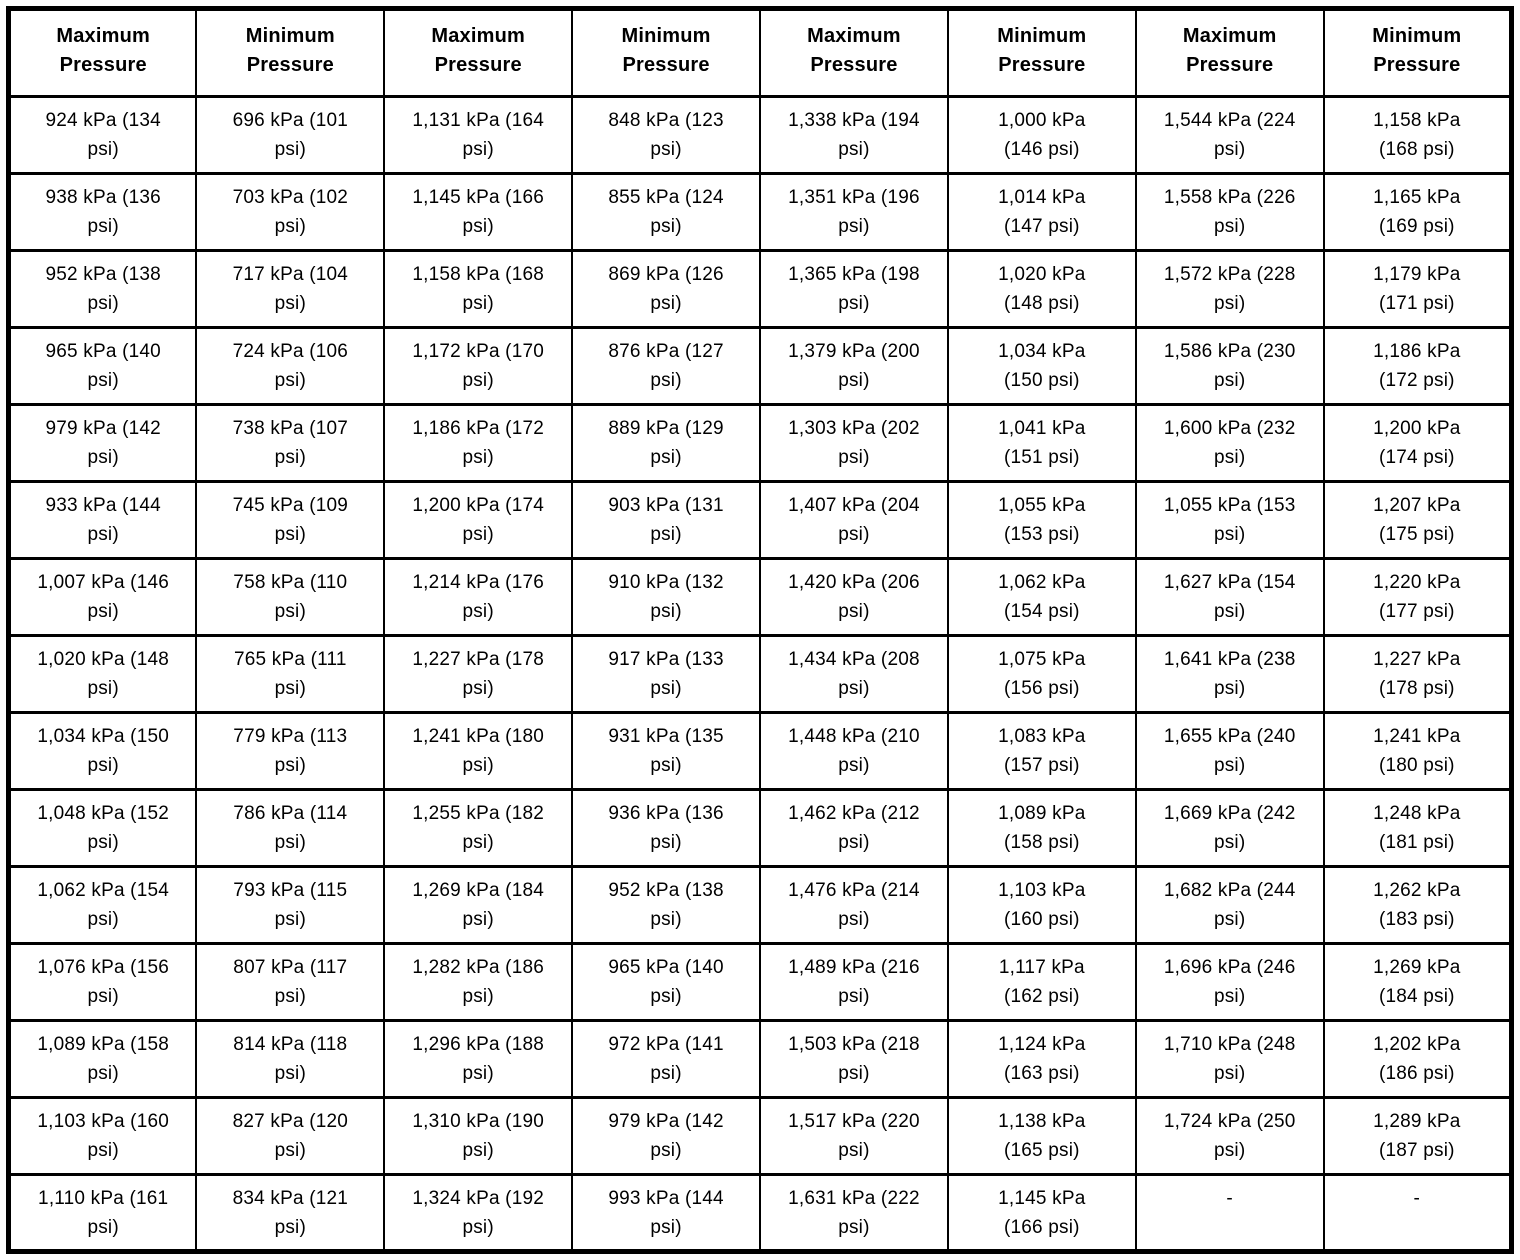 This screenshot has height=1260, width=1520. Describe the element at coordinates (1041, 905) in the screenshot. I see `pressure-cell: 1,103 kPa (160 psi)` at that location.